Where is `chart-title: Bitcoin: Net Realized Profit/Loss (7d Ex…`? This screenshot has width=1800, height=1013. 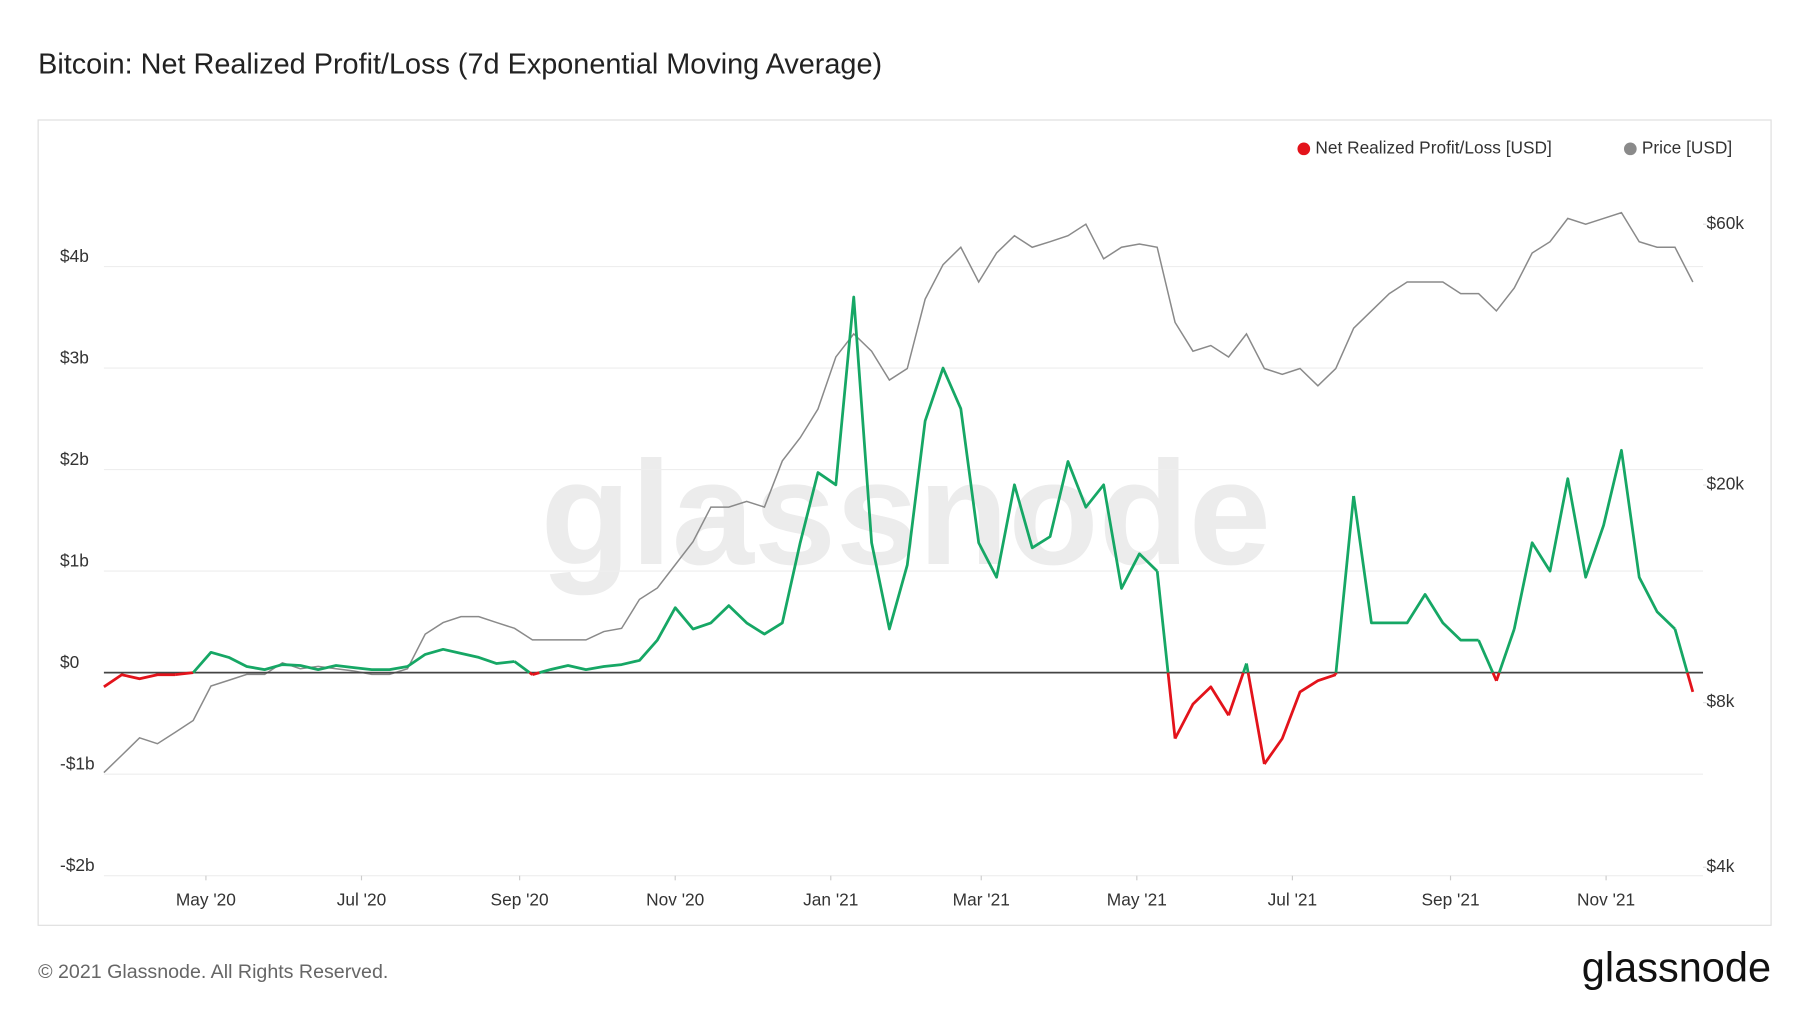
chart-title: Bitcoin: Net Realized Profit/Loss (7d Ex… is located at coordinates (460, 64).